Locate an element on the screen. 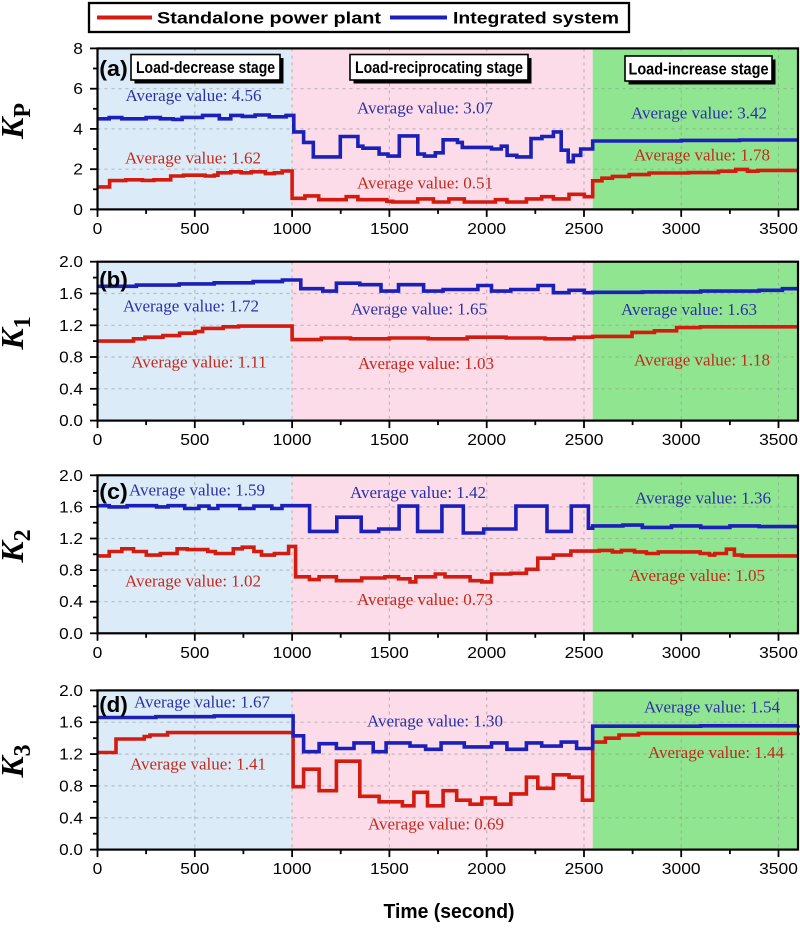  svg-text: Standalone power plant is located at coordinates (269, 18).